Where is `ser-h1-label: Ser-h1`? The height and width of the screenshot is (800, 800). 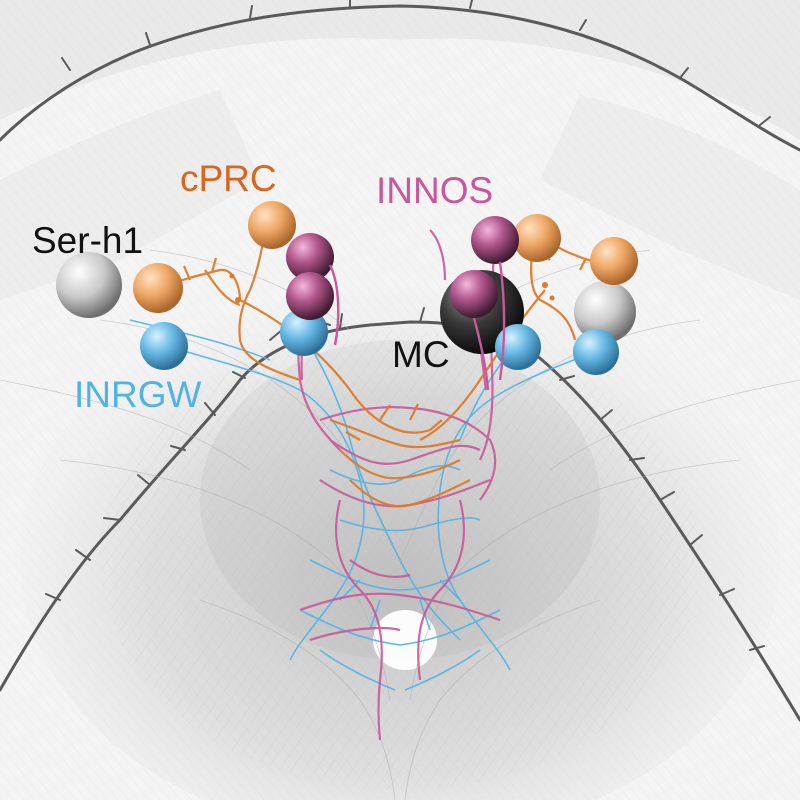 ser-h1-label: Ser-h1 is located at coordinates (88, 240).